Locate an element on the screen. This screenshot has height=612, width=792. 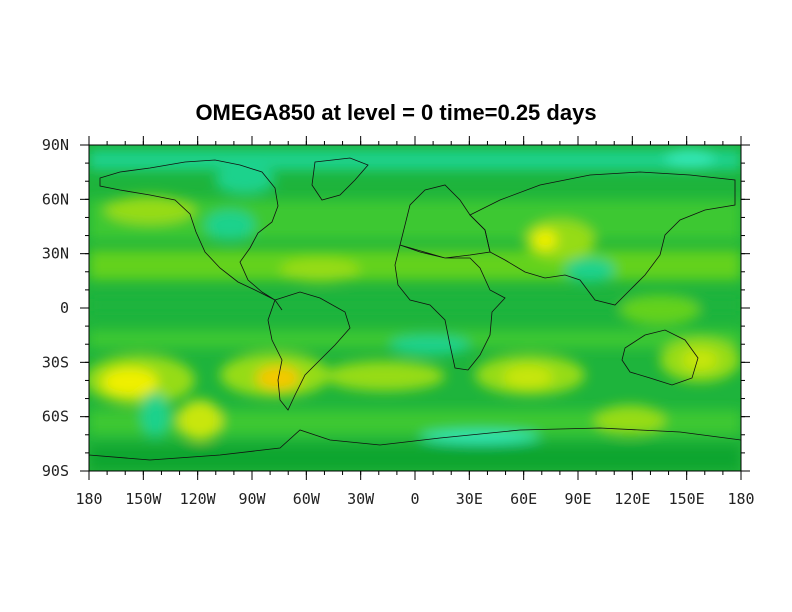
y-tick-label: 90N is located at coordinates (55, 145).